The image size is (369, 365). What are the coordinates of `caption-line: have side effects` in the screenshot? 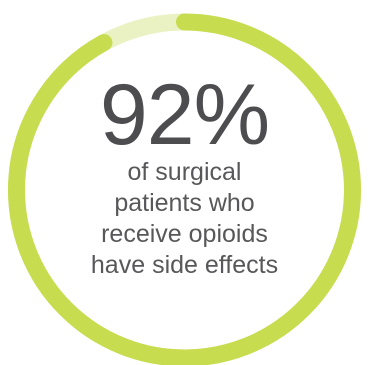 It's located at (184, 265).